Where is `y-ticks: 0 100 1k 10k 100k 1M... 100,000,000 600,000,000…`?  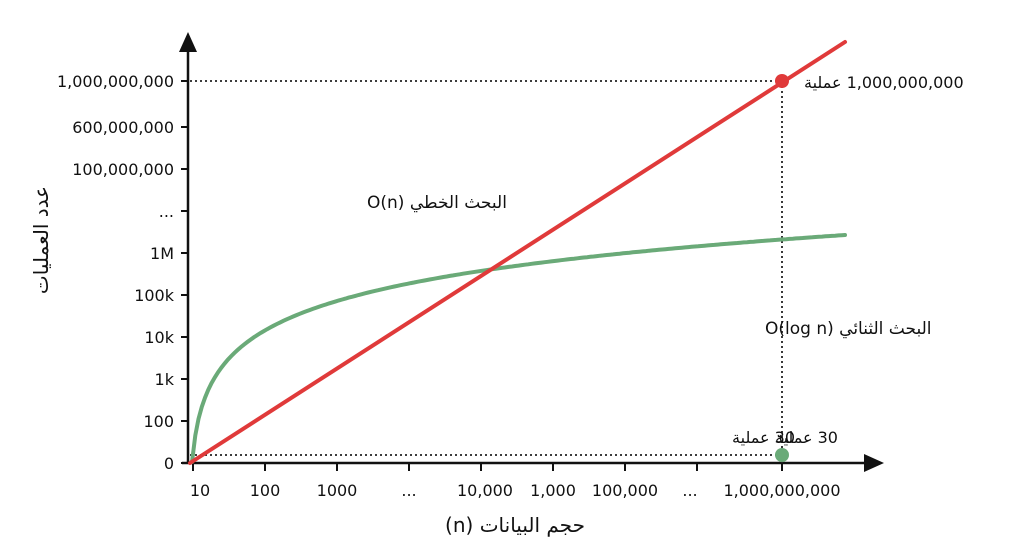 y-ticks: 0 100 1k 10k 100k 1M... 100,000,000 600,000,000… is located at coordinates (122, 272).